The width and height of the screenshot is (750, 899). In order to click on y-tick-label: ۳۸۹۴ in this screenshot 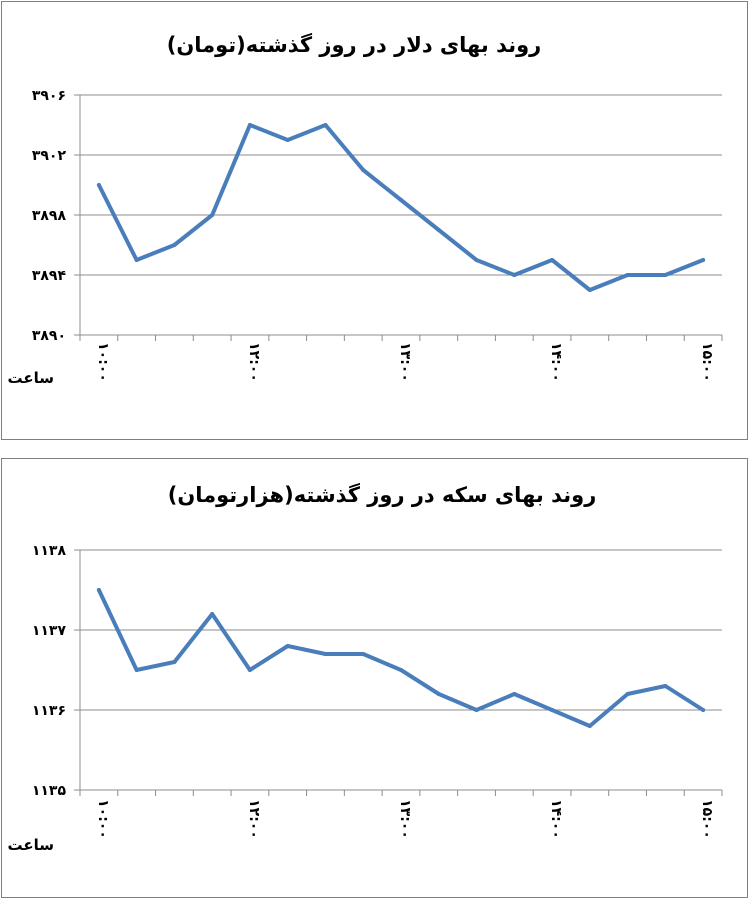, I will do `click(49, 276)`.